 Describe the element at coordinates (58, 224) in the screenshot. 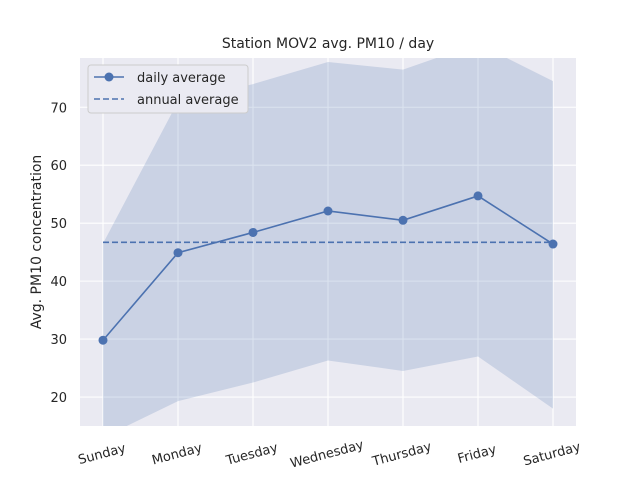

I see `y-tick-label: 50` at that location.